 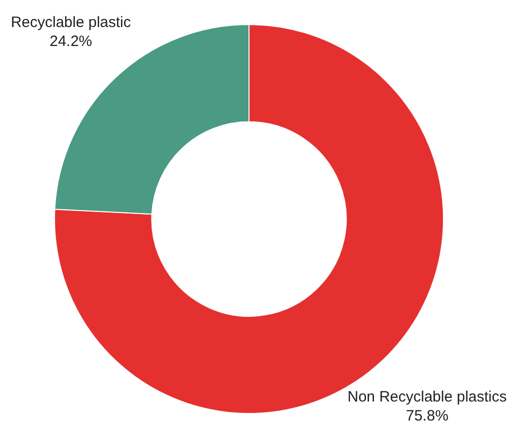 I want to click on slice-label: Recyclable plastic, so click(x=71, y=22).